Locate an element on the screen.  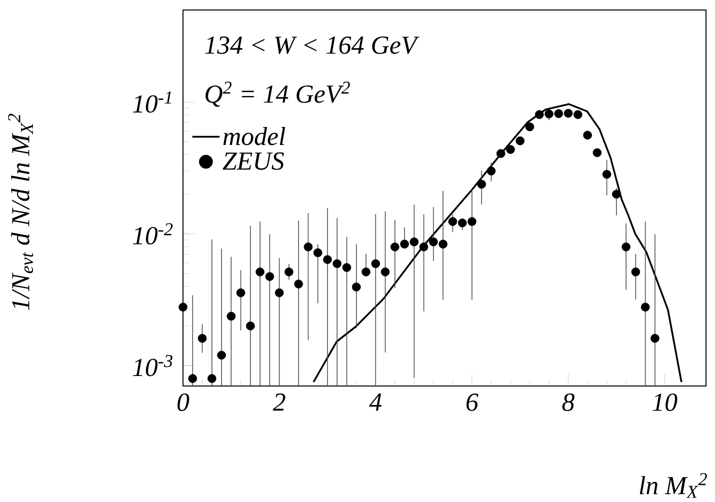
annotation: 134 < W < 164 GeV is located at coordinates (312, 45).